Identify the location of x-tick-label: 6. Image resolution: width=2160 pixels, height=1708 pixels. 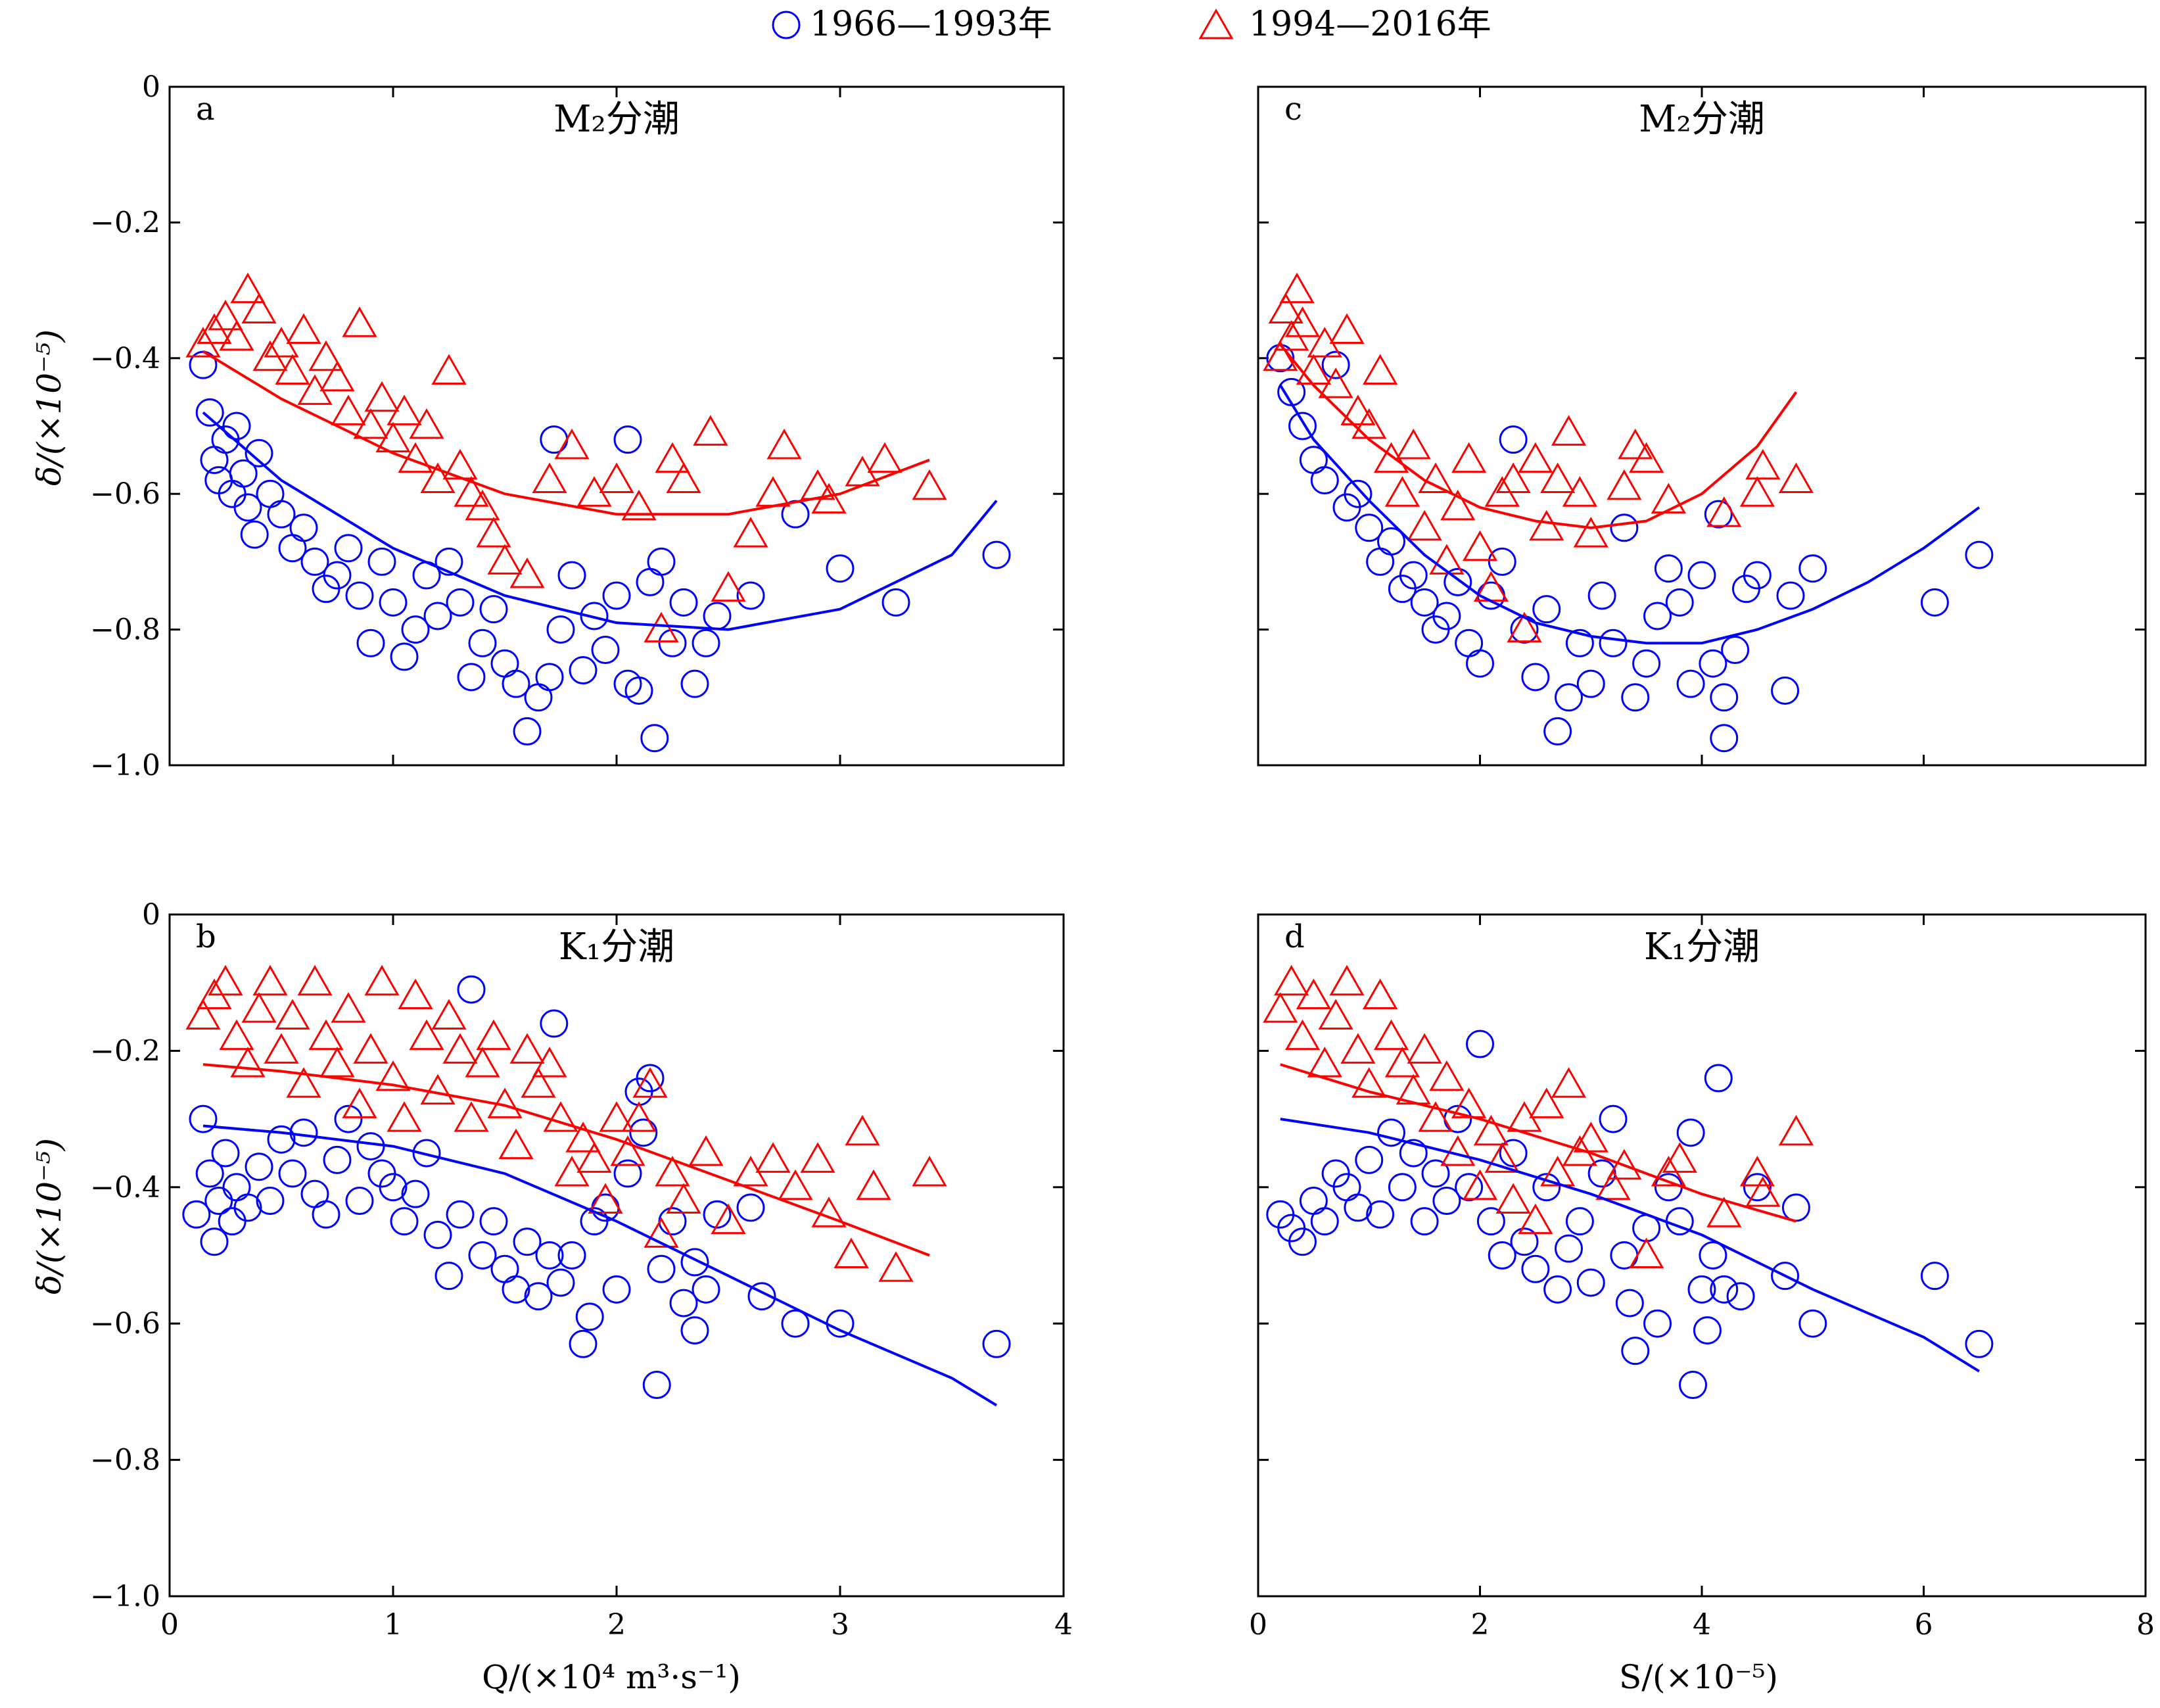
(1924, 1625).